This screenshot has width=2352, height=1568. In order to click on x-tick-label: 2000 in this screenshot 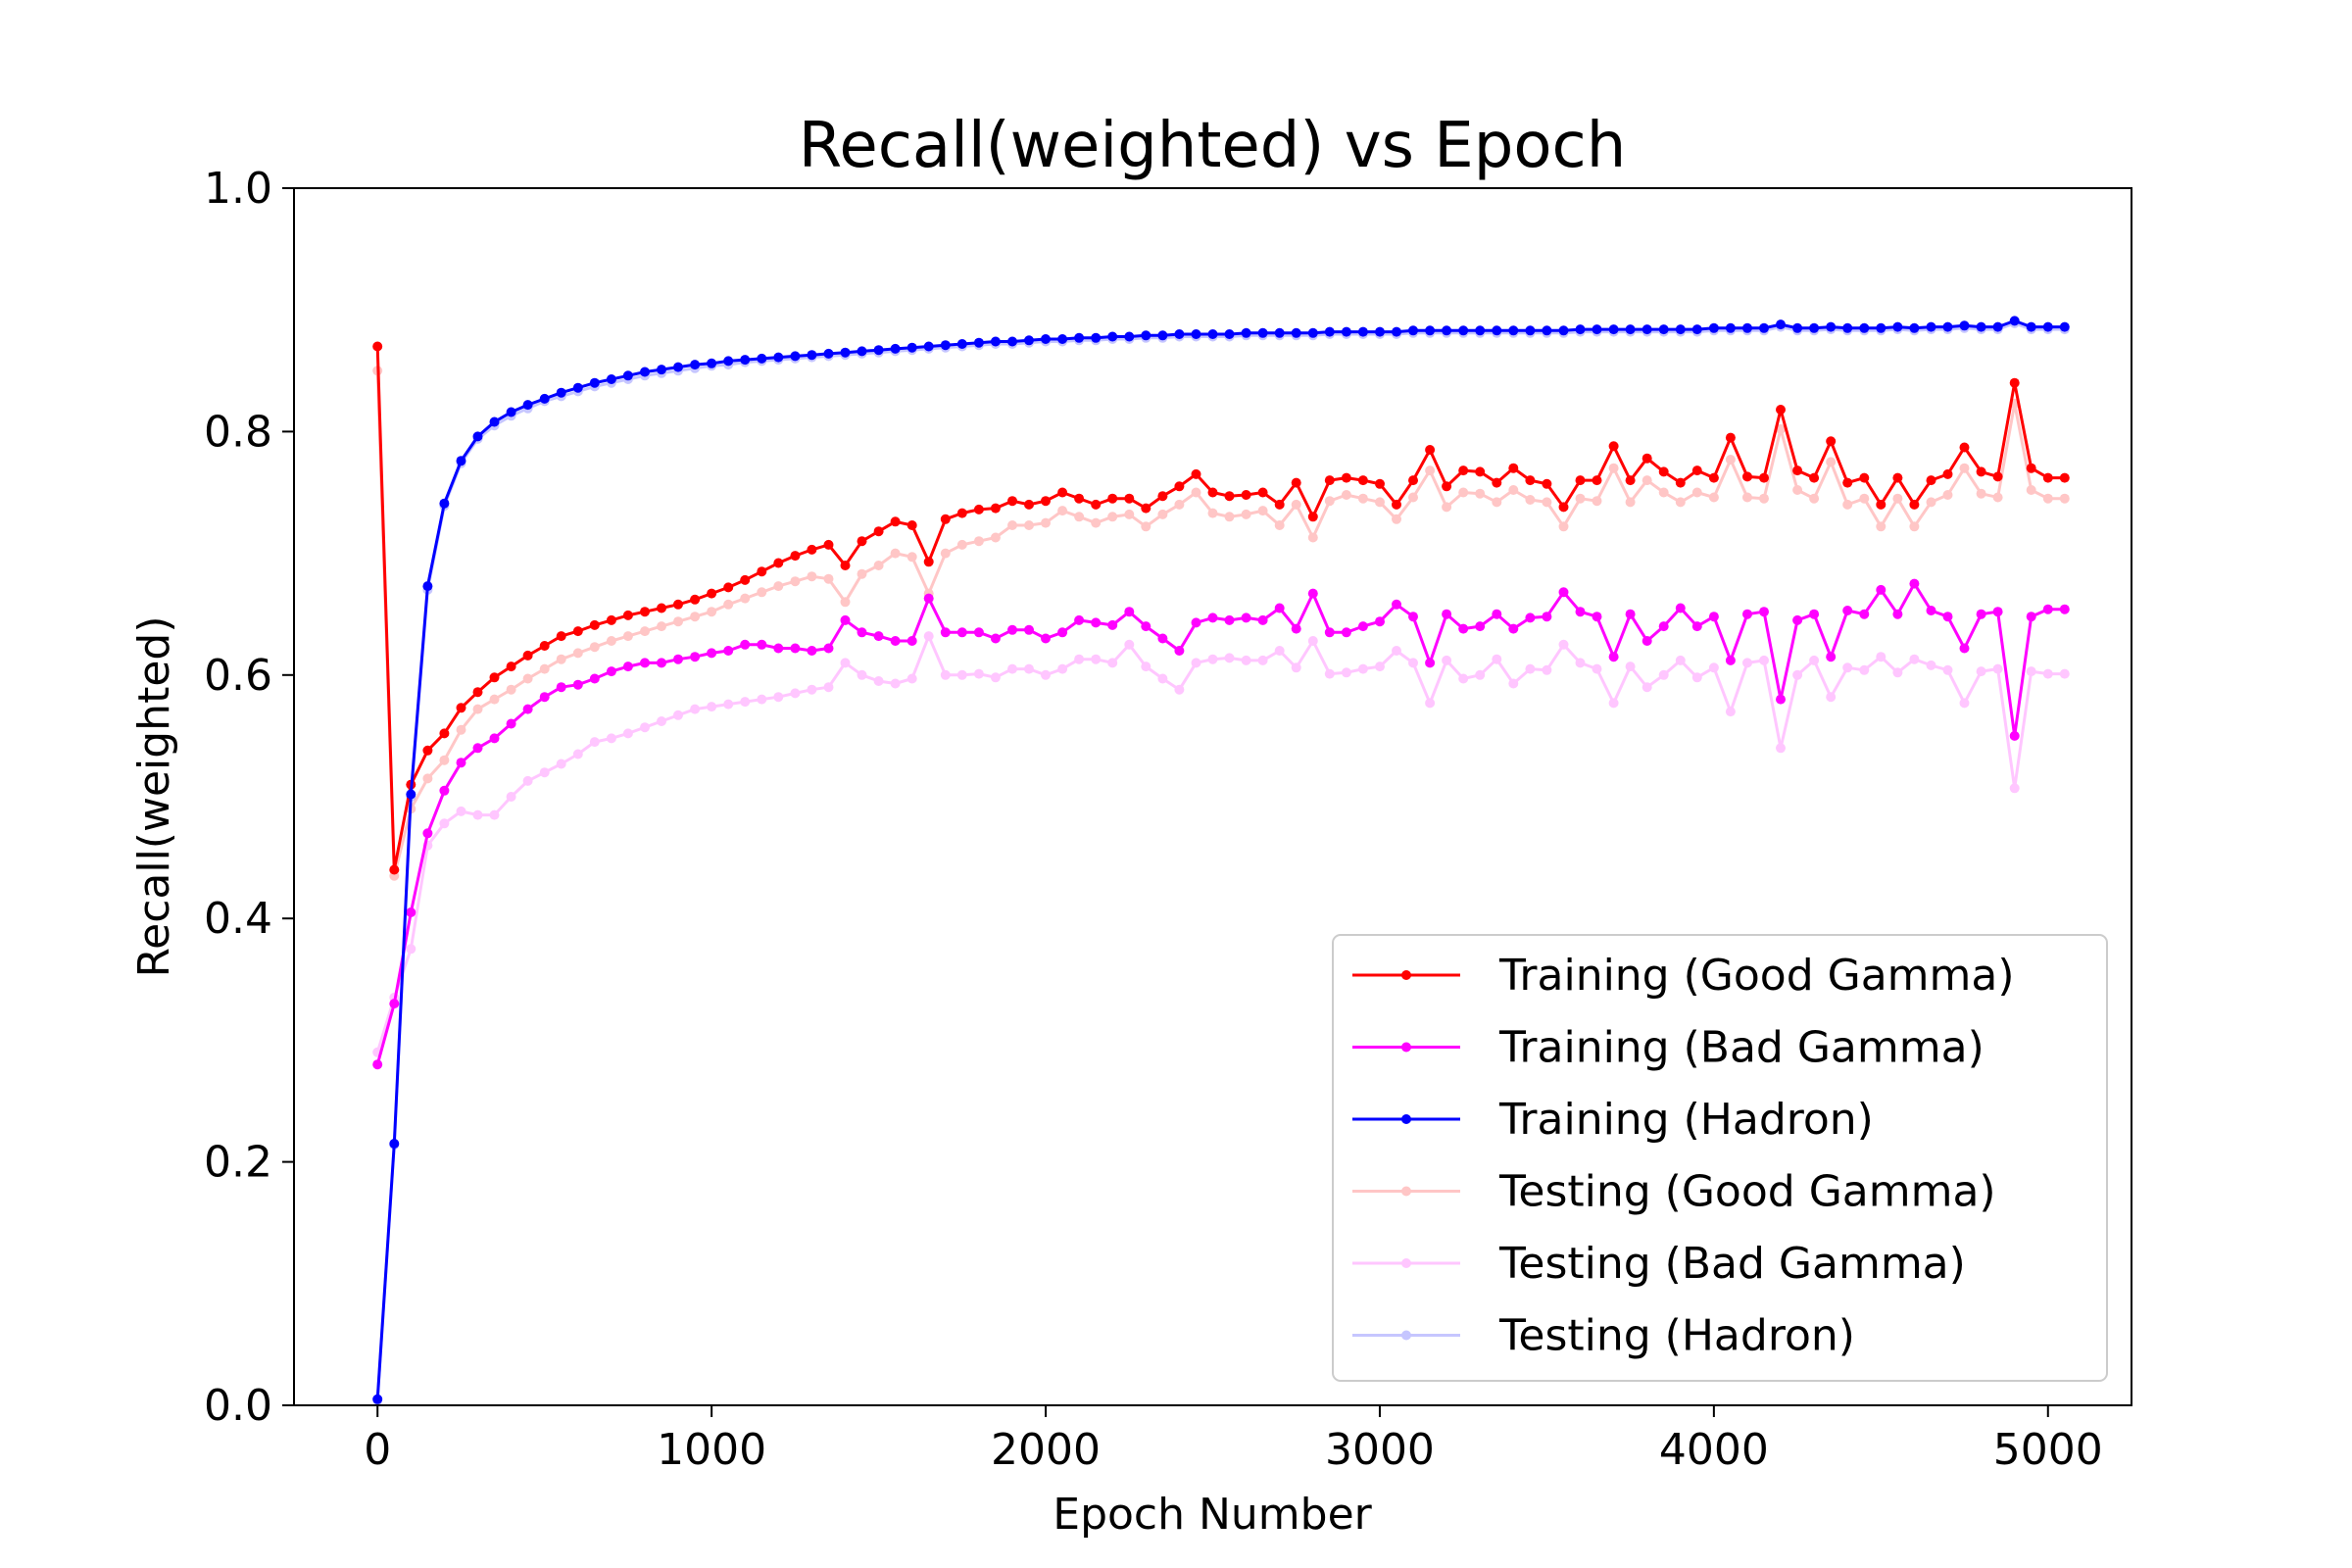, I will do `click(1046, 1450)`.